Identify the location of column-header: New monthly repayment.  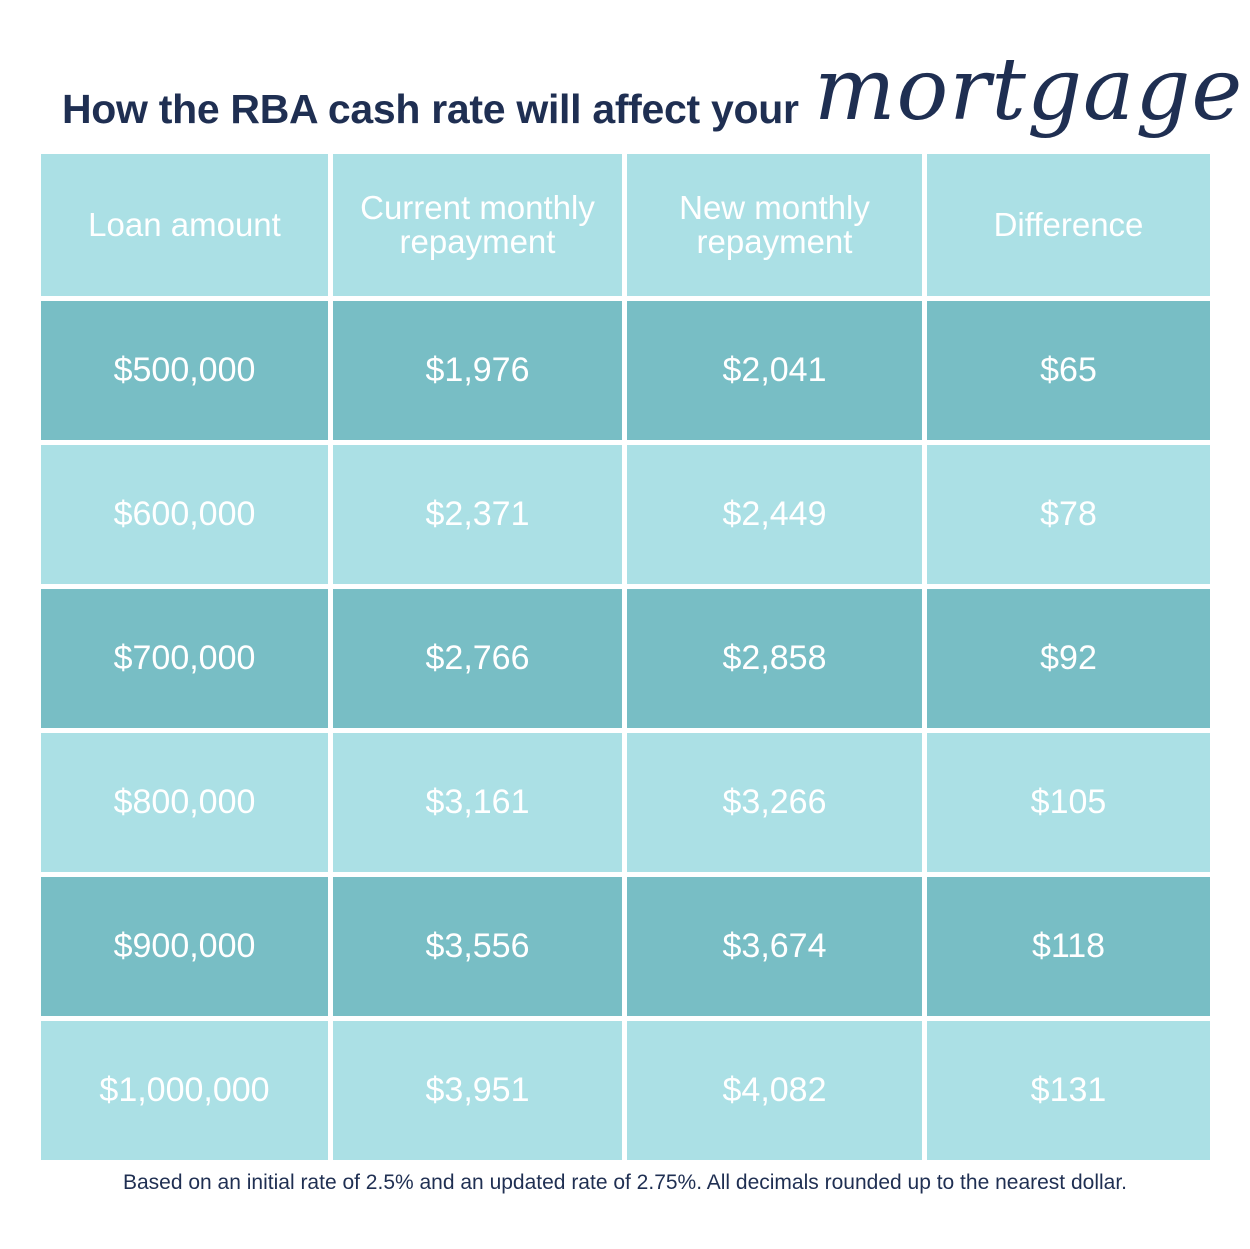
(774, 225).